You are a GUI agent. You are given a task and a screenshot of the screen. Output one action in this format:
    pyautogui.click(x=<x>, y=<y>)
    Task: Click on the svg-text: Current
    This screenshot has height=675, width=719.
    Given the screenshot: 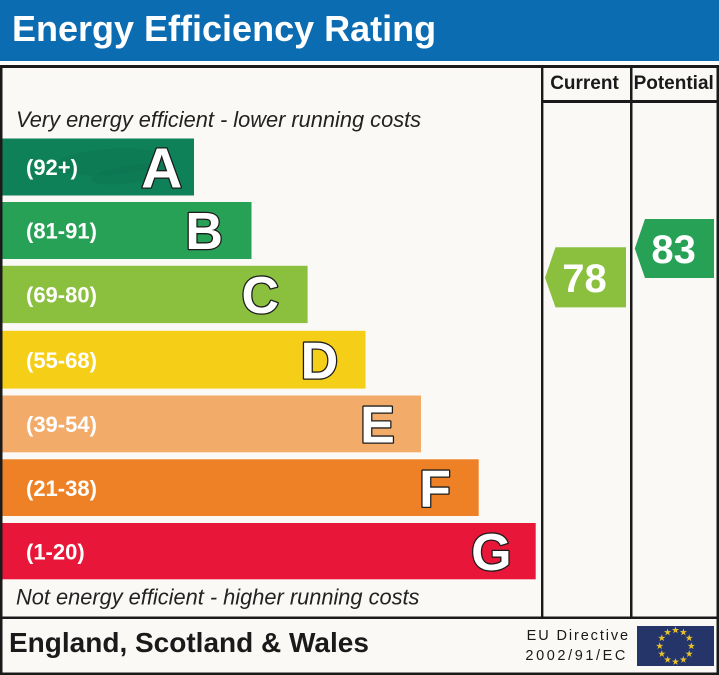 What is the action you would take?
    pyautogui.click(x=584, y=83)
    